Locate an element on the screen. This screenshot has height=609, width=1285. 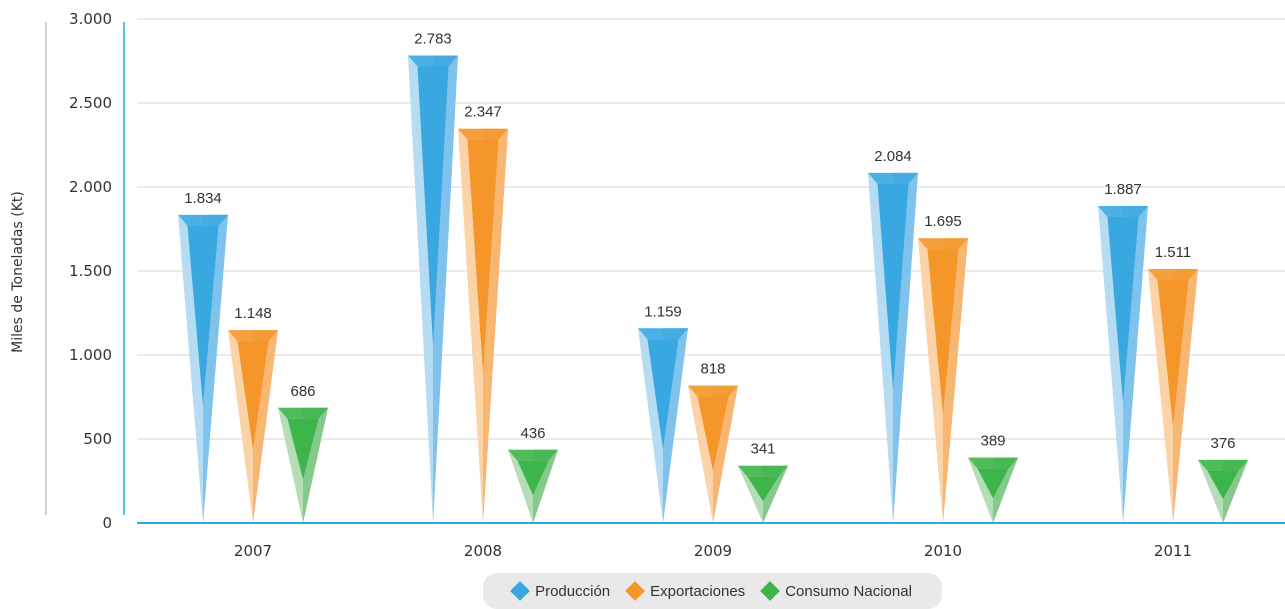
y-tick-label: 0 is located at coordinates (107, 523).